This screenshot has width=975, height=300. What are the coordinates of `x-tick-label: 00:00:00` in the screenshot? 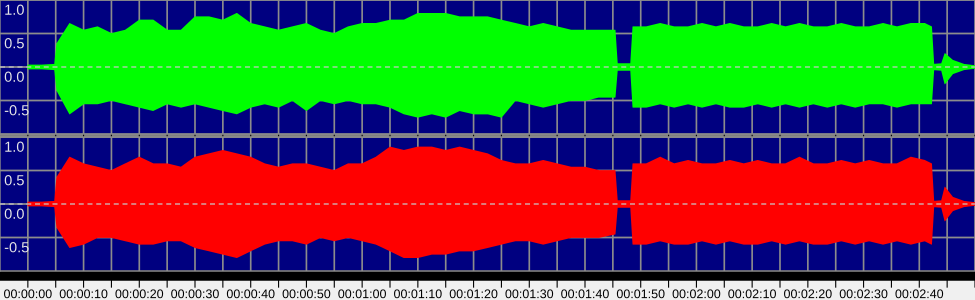 It's located at (28, 293).